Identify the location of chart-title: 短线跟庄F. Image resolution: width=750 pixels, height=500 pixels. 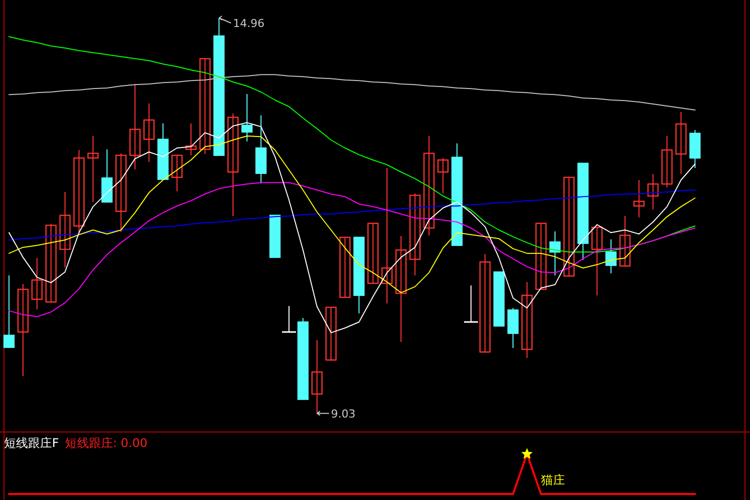
(31, 443).